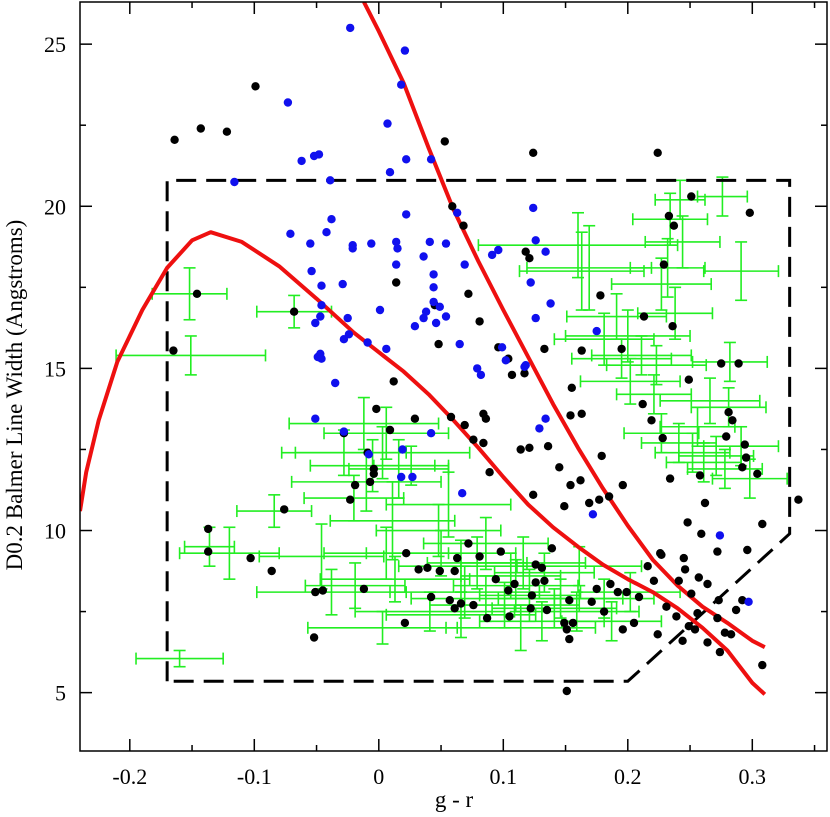 The height and width of the screenshot is (817, 830). Describe the element at coordinates (454, 799) in the screenshot. I see `x-axis-title: g - r` at that location.